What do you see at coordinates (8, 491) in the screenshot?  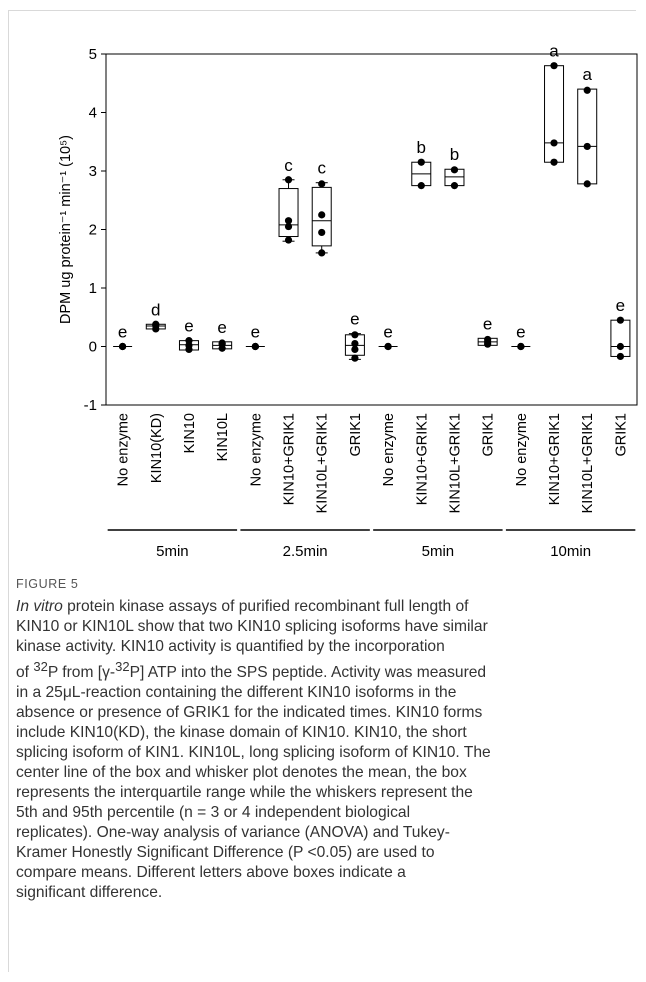 I see `frame-left-border` at bounding box center [8, 491].